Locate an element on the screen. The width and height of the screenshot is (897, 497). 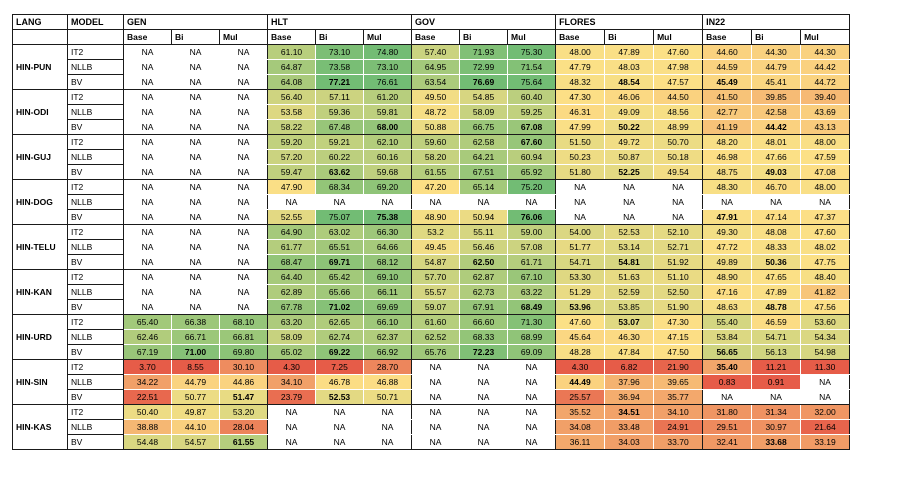
subheader-hlt-base: Base is located at coordinates (292, 37).